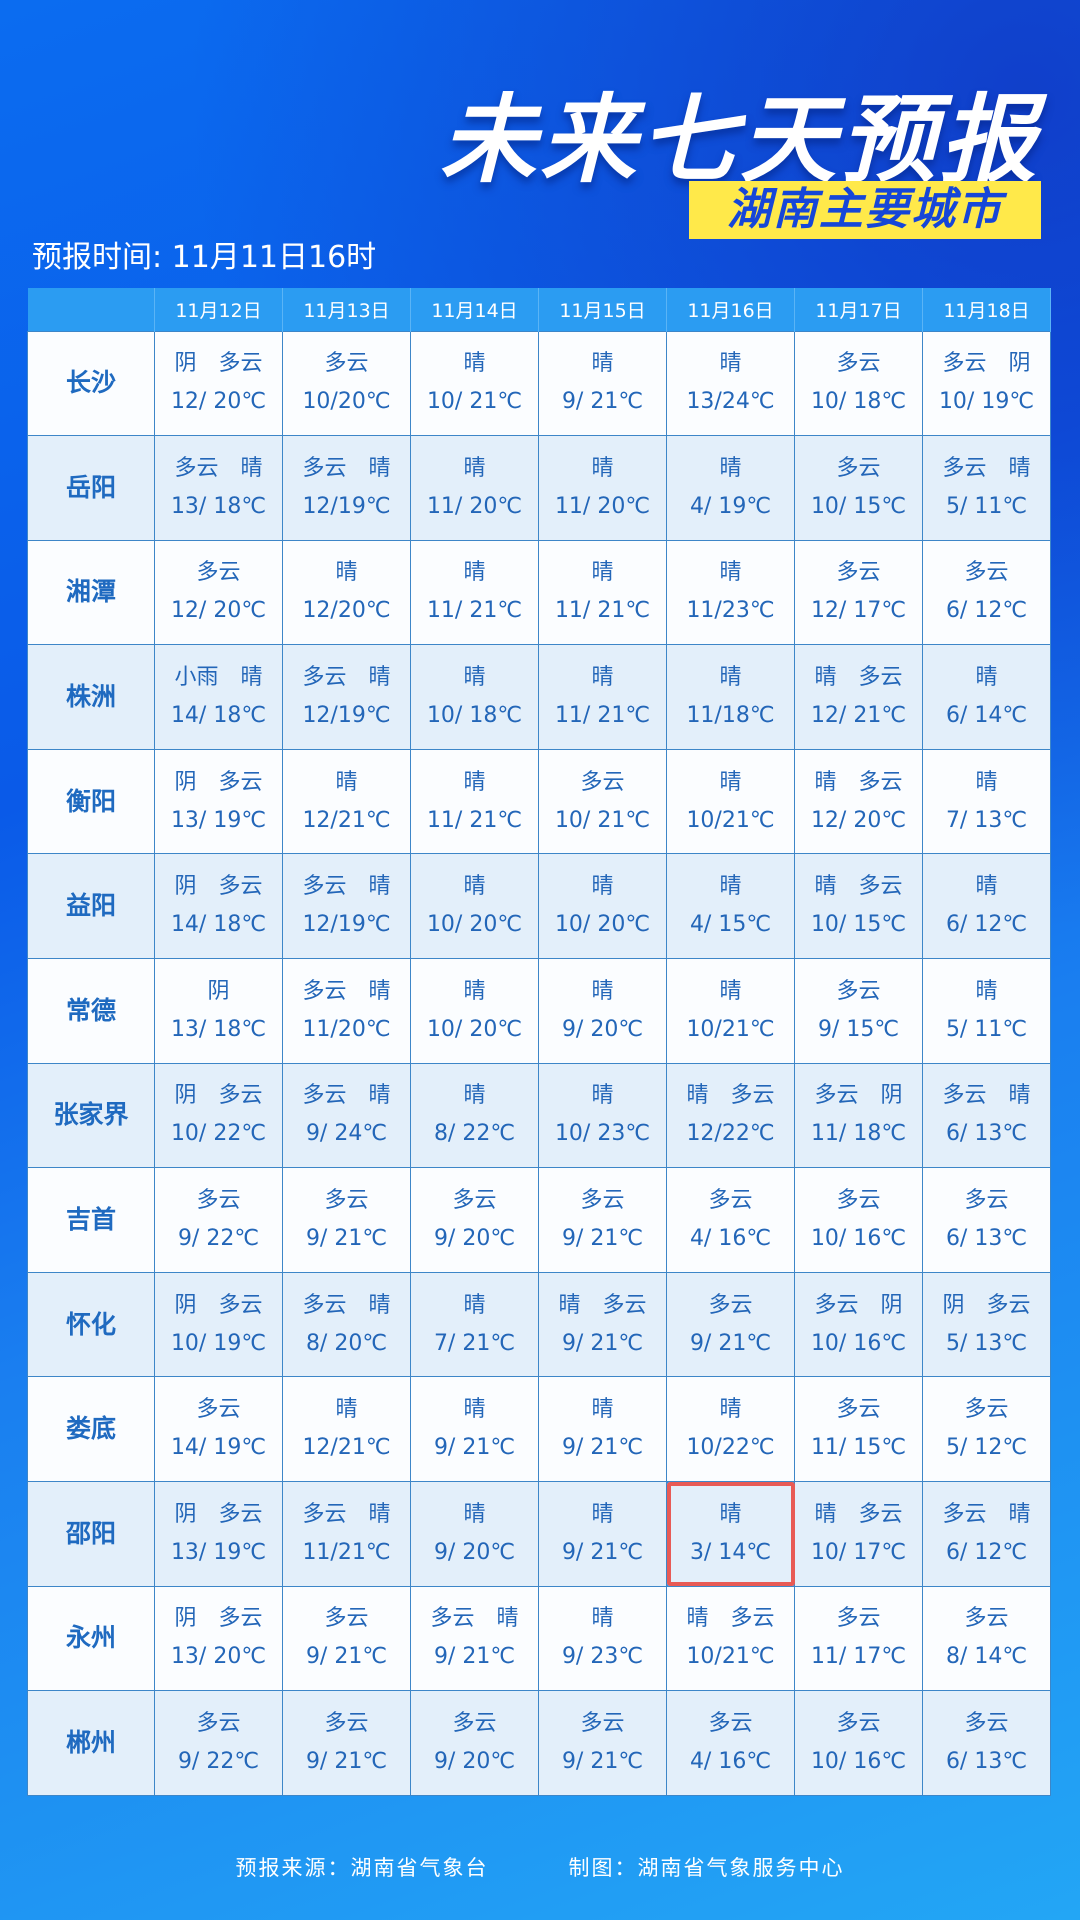 Image resolution: width=1080 pixels, height=1920 pixels. What do you see at coordinates (602, 1324) in the screenshot?
I see `forecast-cell: 晴 多云 9/ 21℃` at bounding box center [602, 1324].